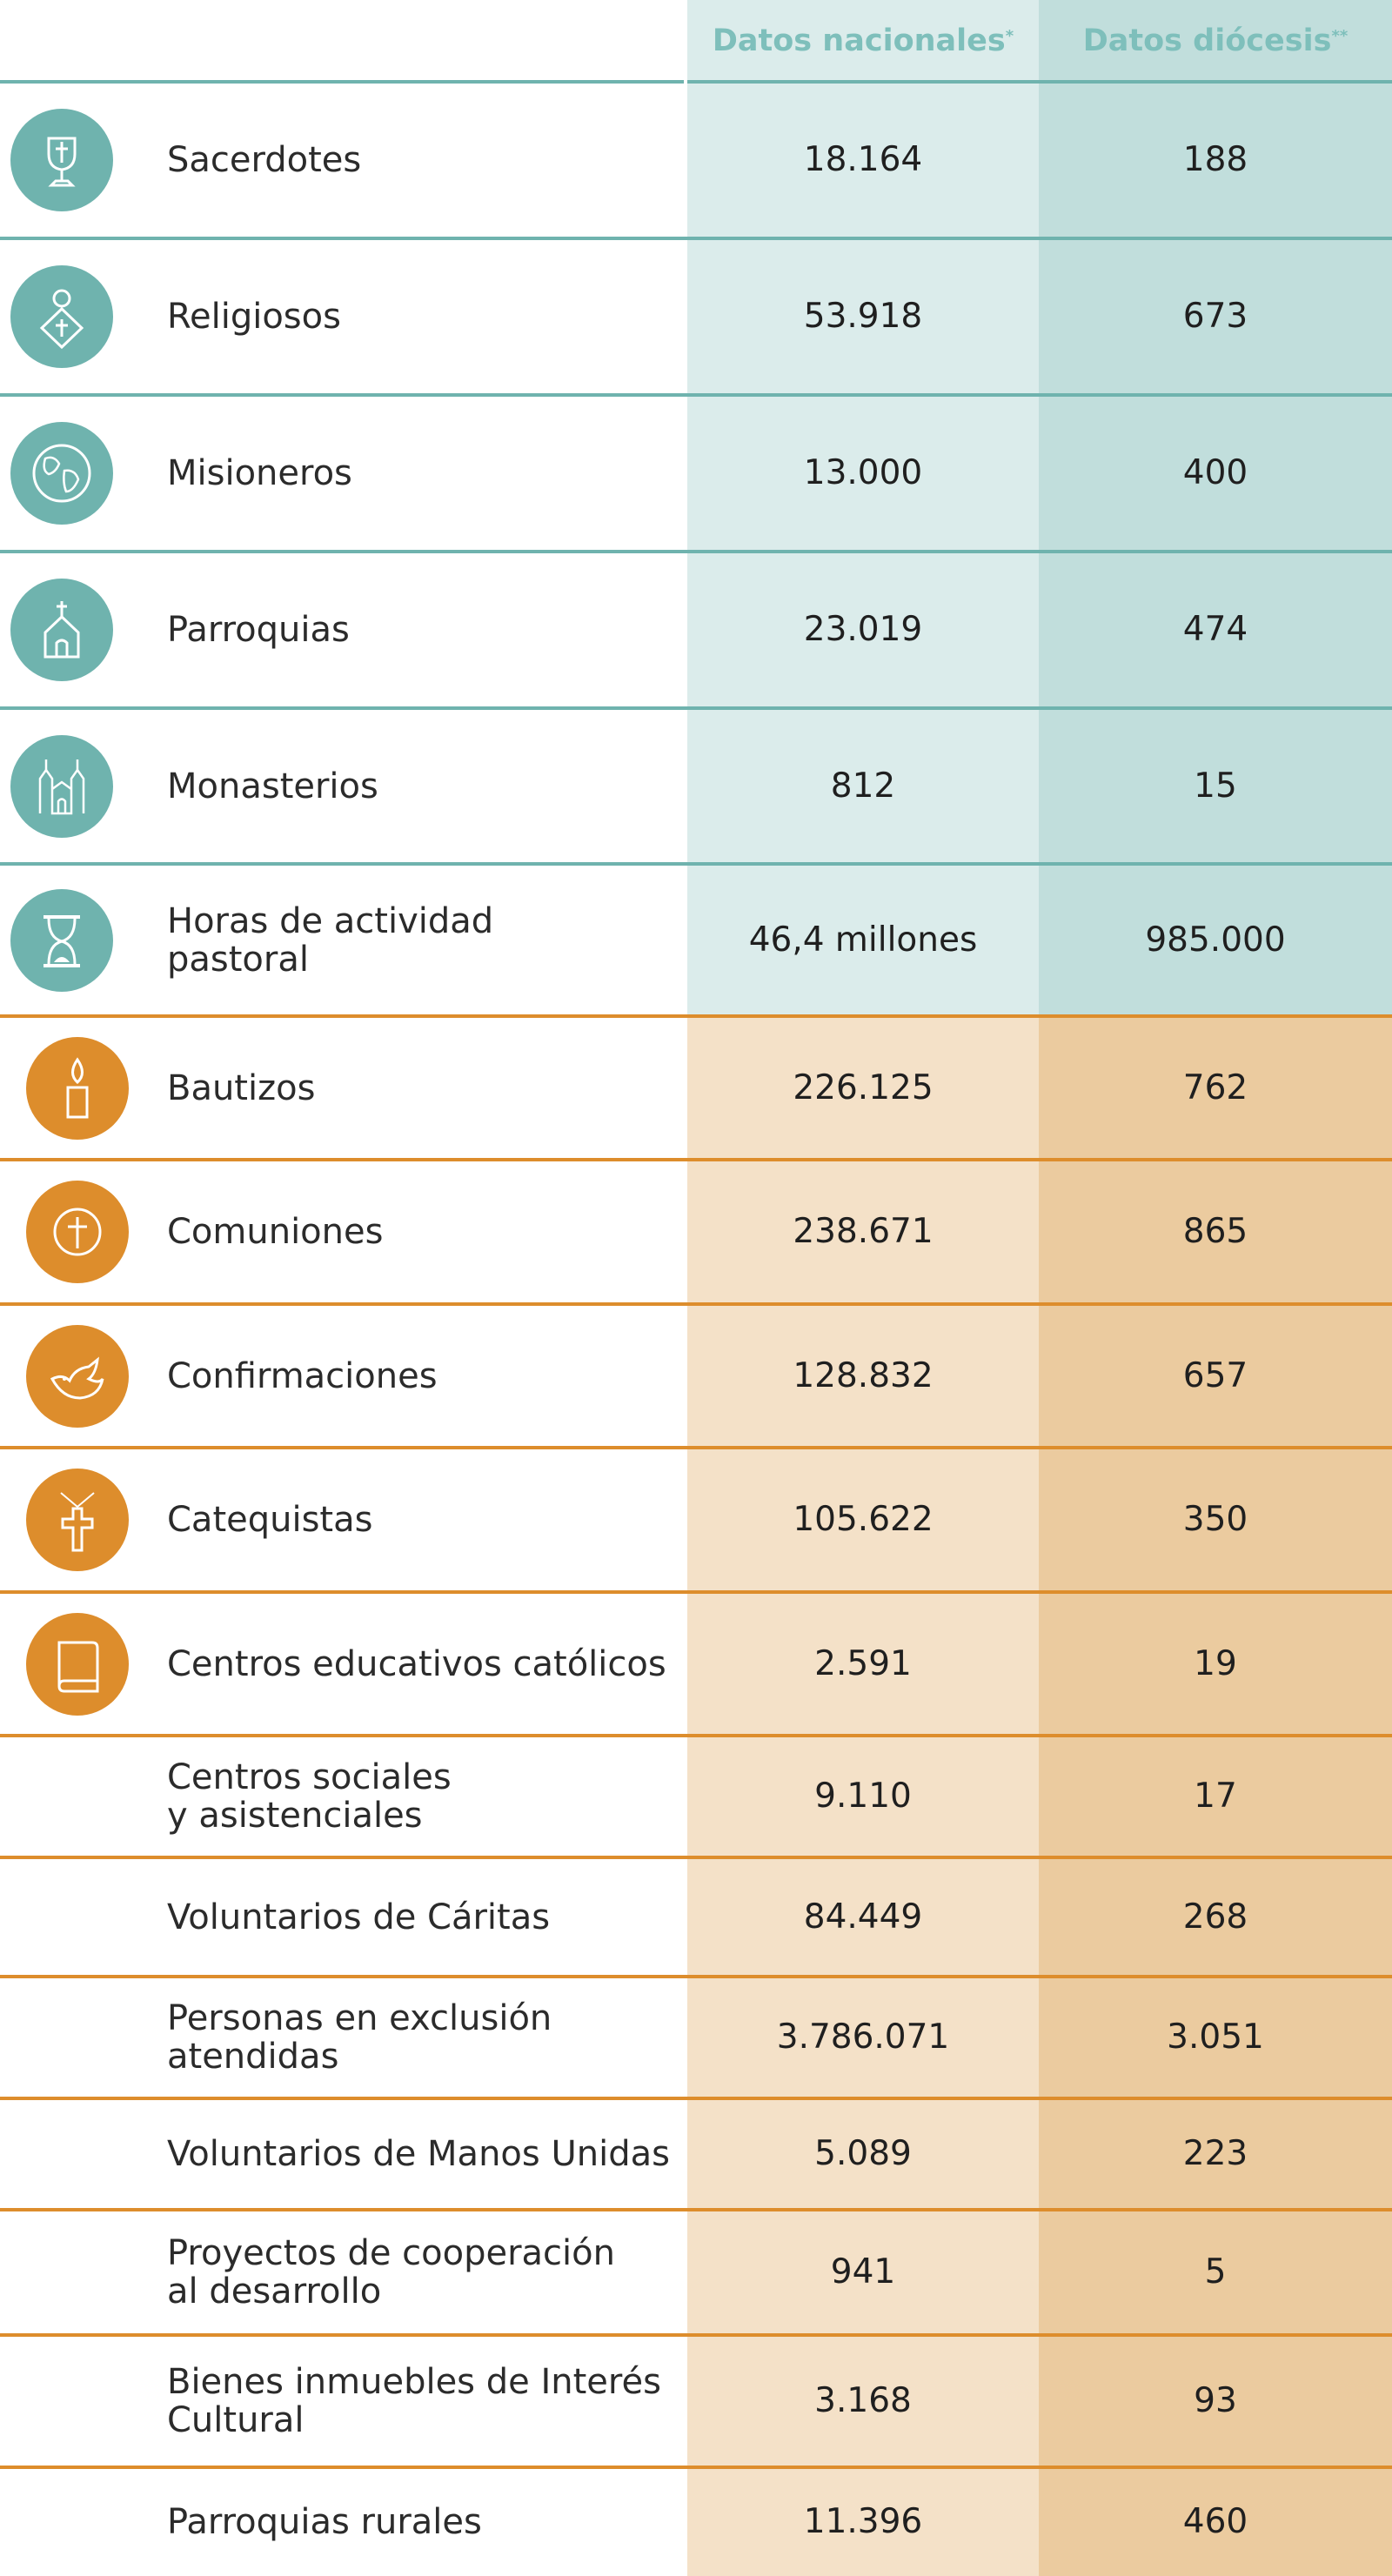 The image size is (1392, 2576). Describe the element at coordinates (1215, 1663) in the screenshot. I see `diocese-value: 19` at that location.